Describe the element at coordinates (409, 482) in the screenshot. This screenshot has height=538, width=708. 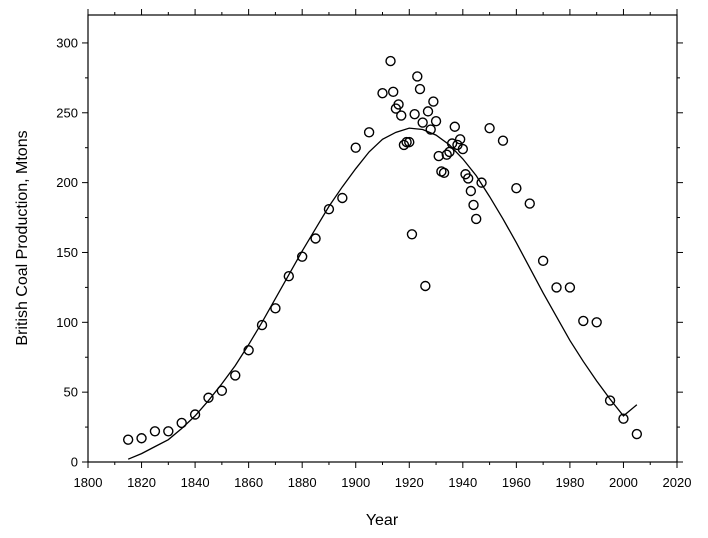
I see `x-tick-label: 1920` at that location.